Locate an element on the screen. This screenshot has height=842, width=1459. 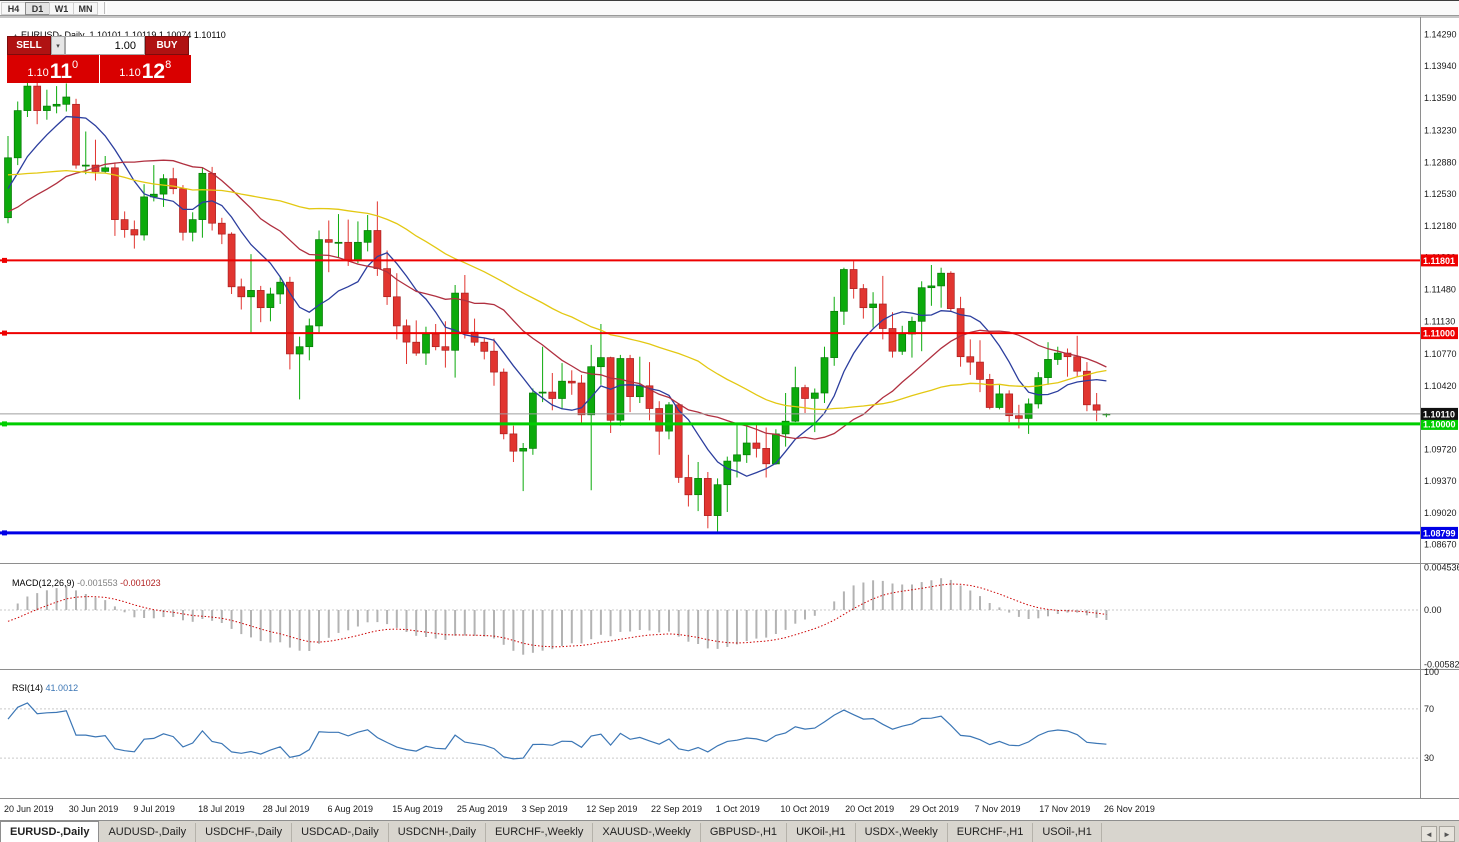
chart-tab: USDCAD-,Daily is located at coordinates (340, 832).